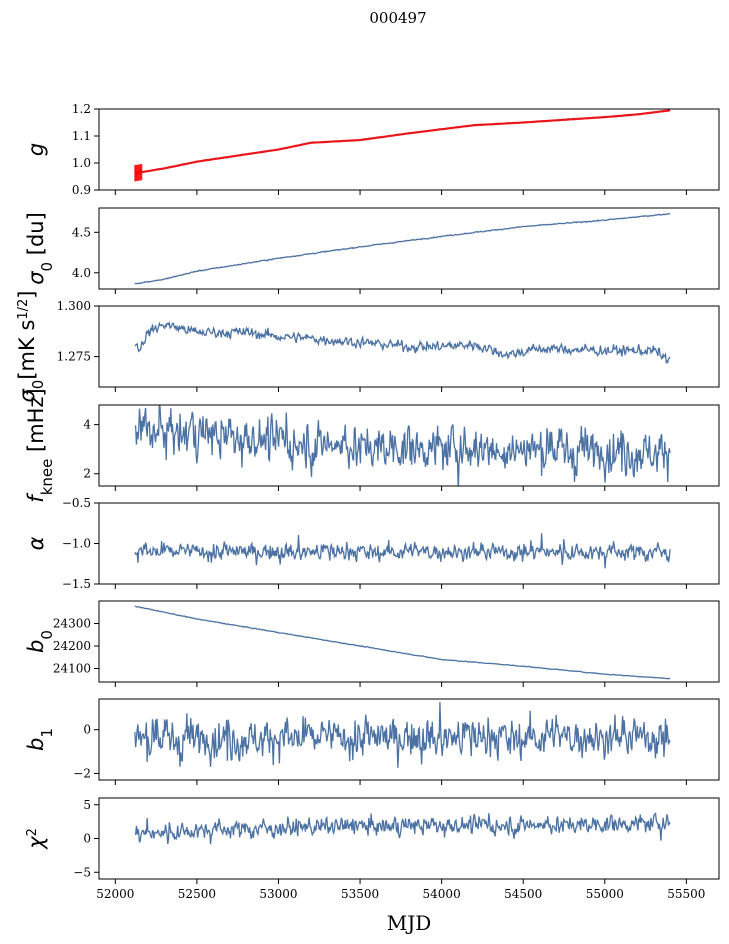  I want to click on y-axis-label-sigma0_mk: σ0[mK s1/2], so click(31, 346).